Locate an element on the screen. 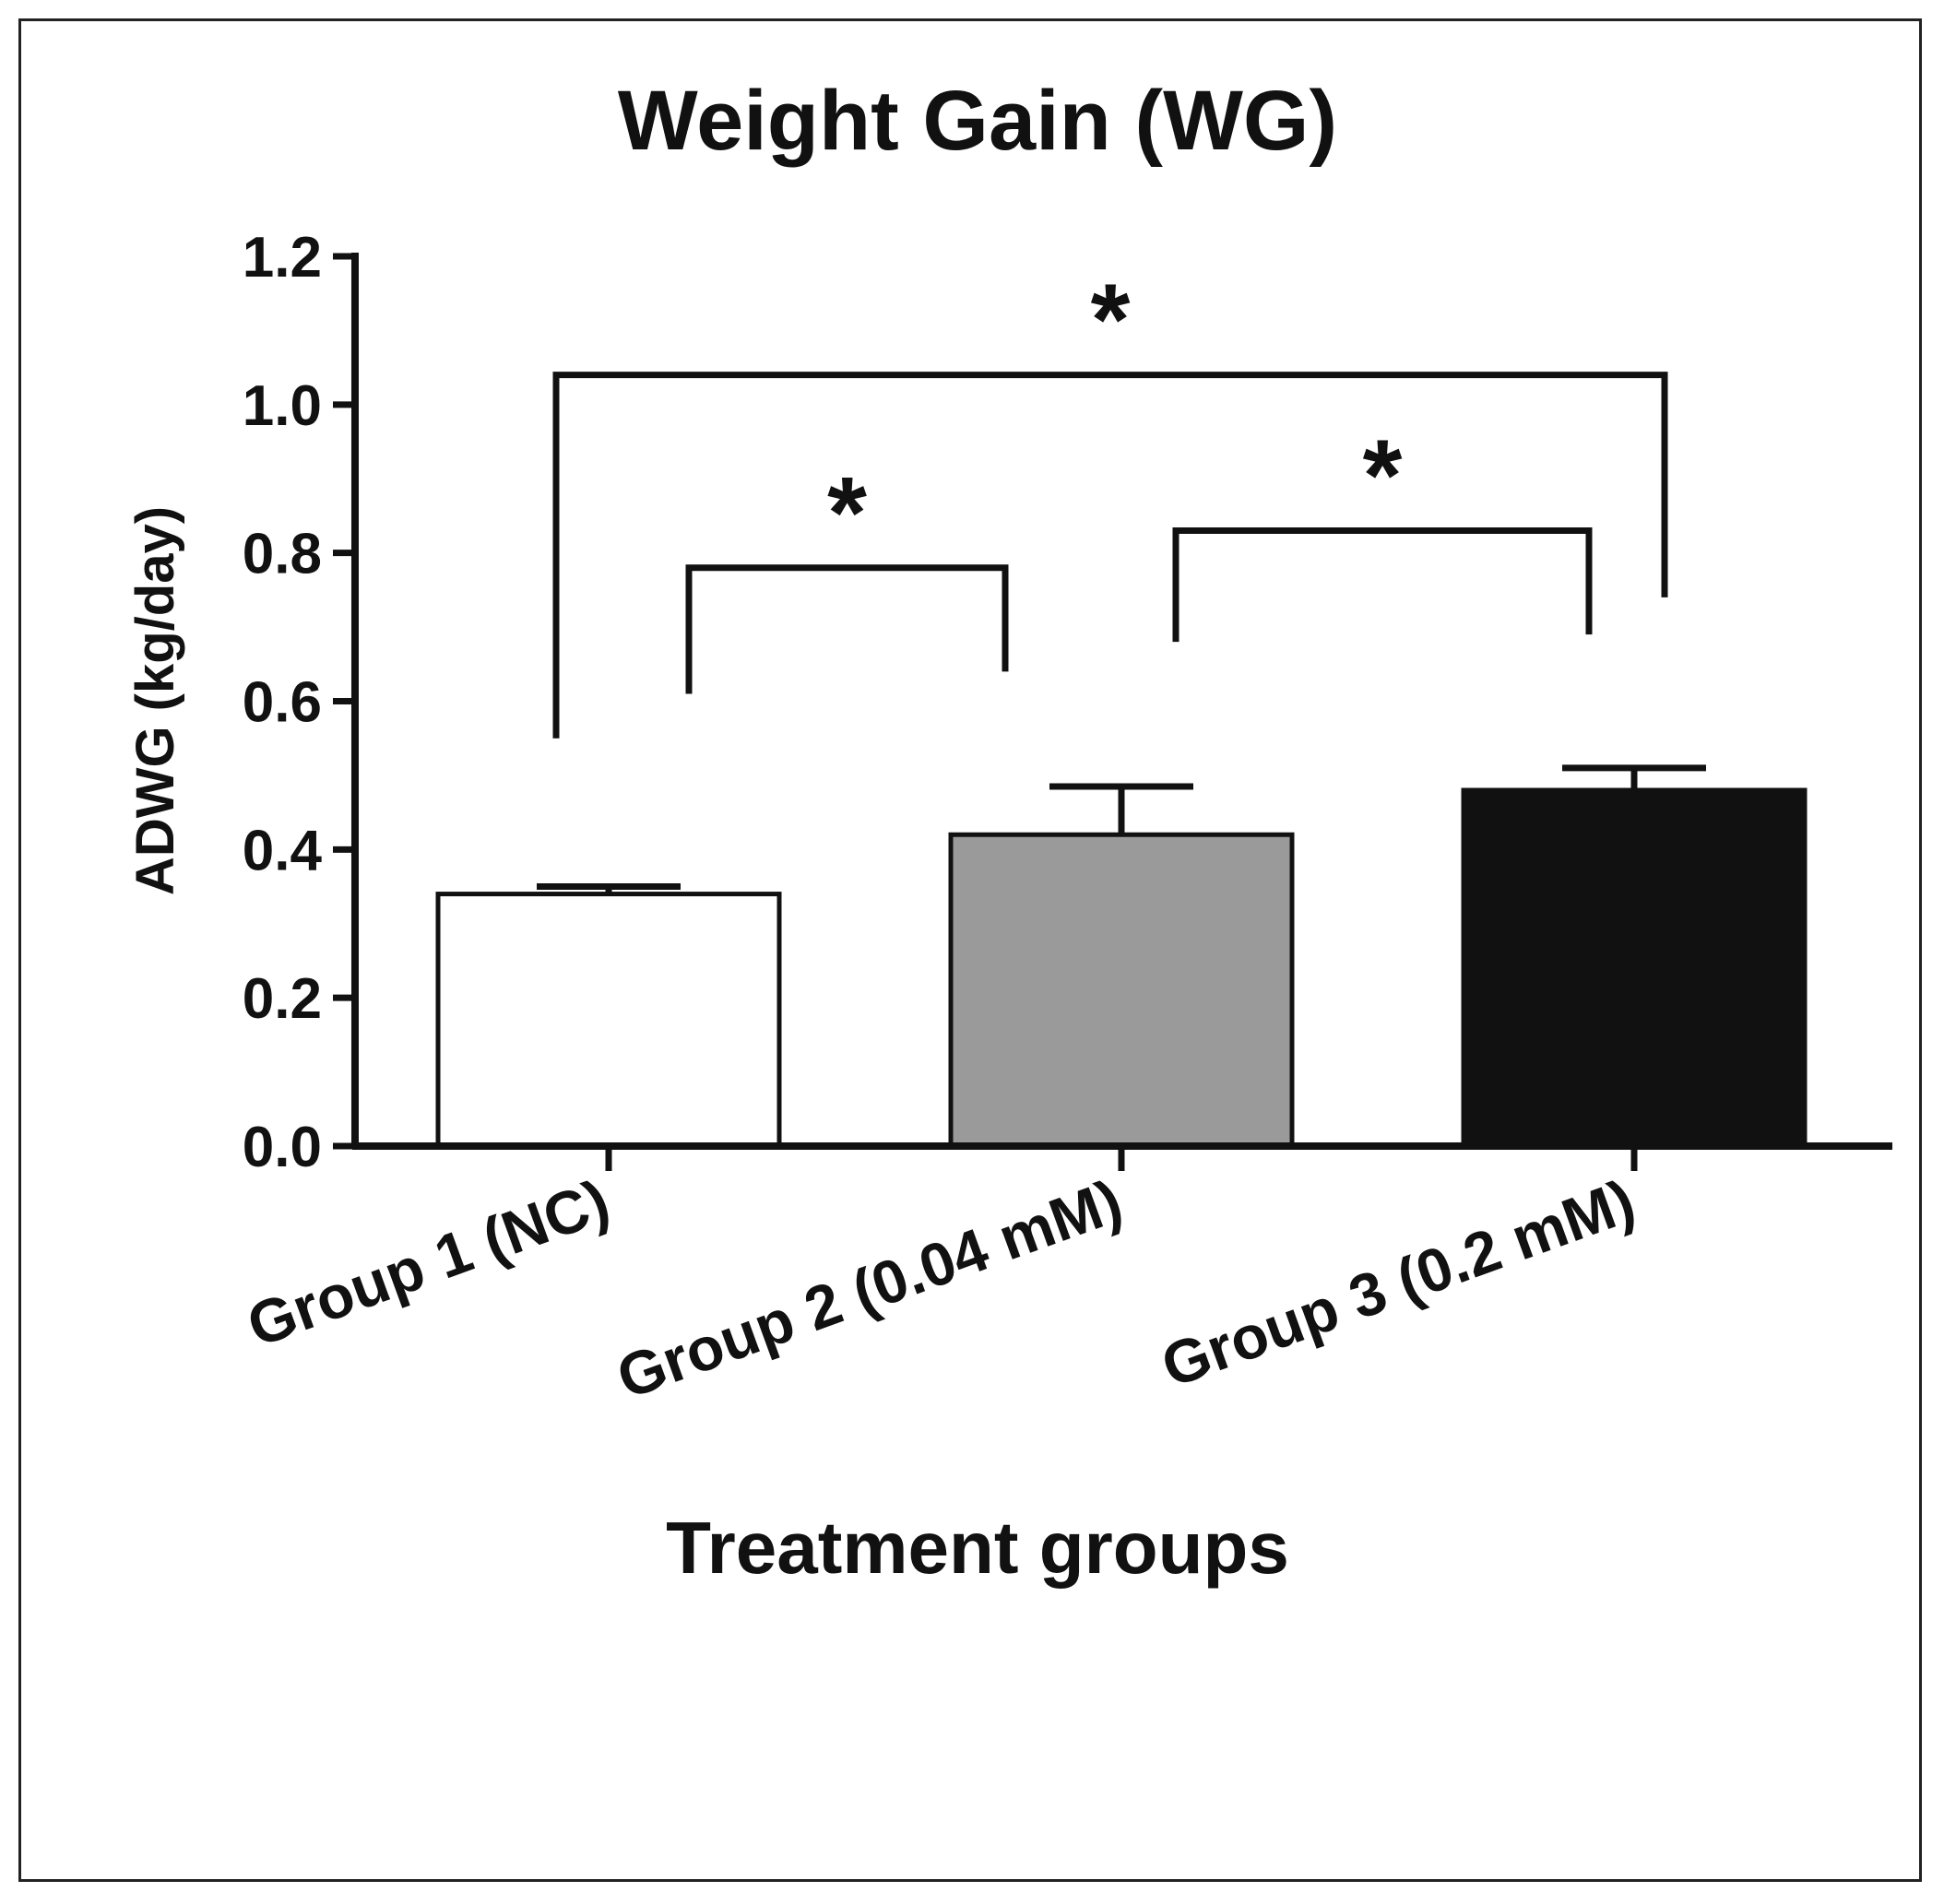 Image resolution: width=1944 pixels, height=1904 pixels. y-tick-label: 1.0 is located at coordinates (283, 406).